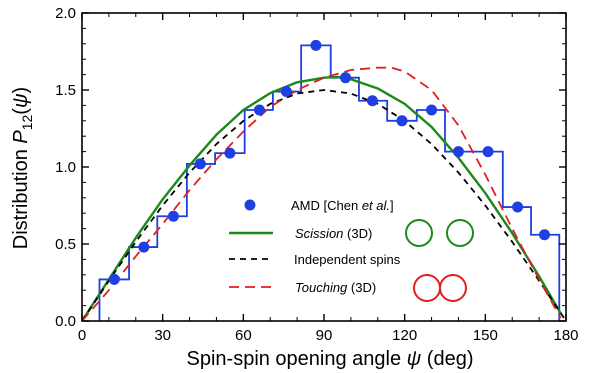 This screenshot has width=589, height=373. Describe the element at coordinates (243, 335) in the screenshot. I see `x-tick-label: 60` at that location.